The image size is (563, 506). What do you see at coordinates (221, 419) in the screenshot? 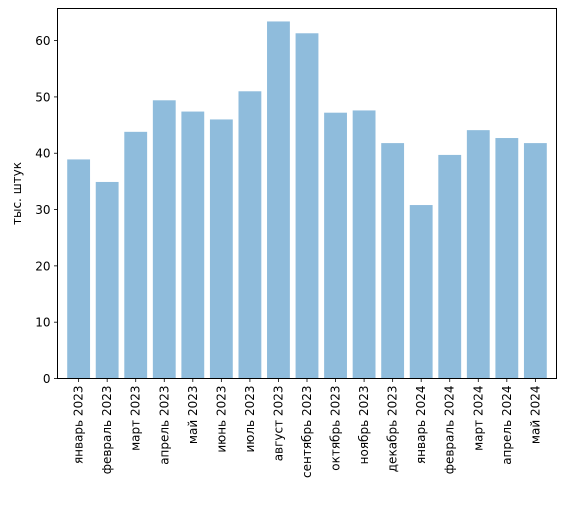
I see `x-tick-label-5: июнь 2023` at bounding box center [221, 419].